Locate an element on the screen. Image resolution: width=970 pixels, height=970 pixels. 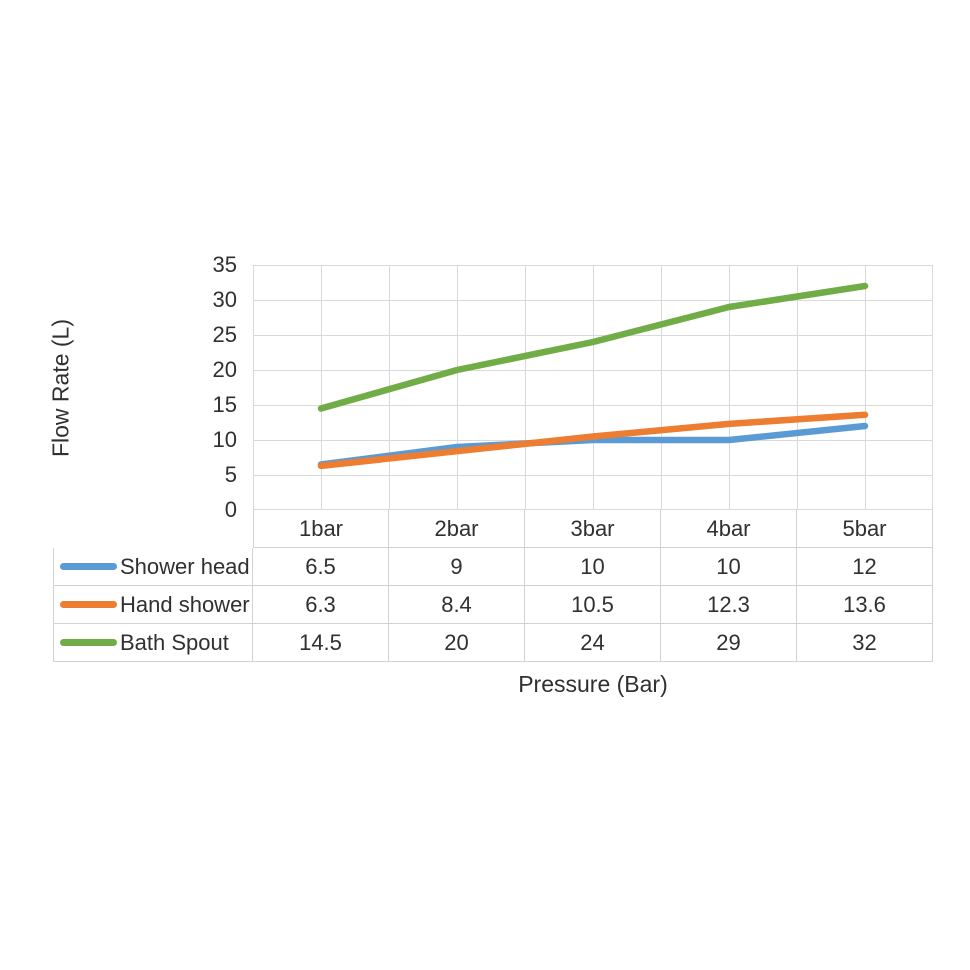
x-axis-category-label: 5bar is located at coordinates (865, 529).